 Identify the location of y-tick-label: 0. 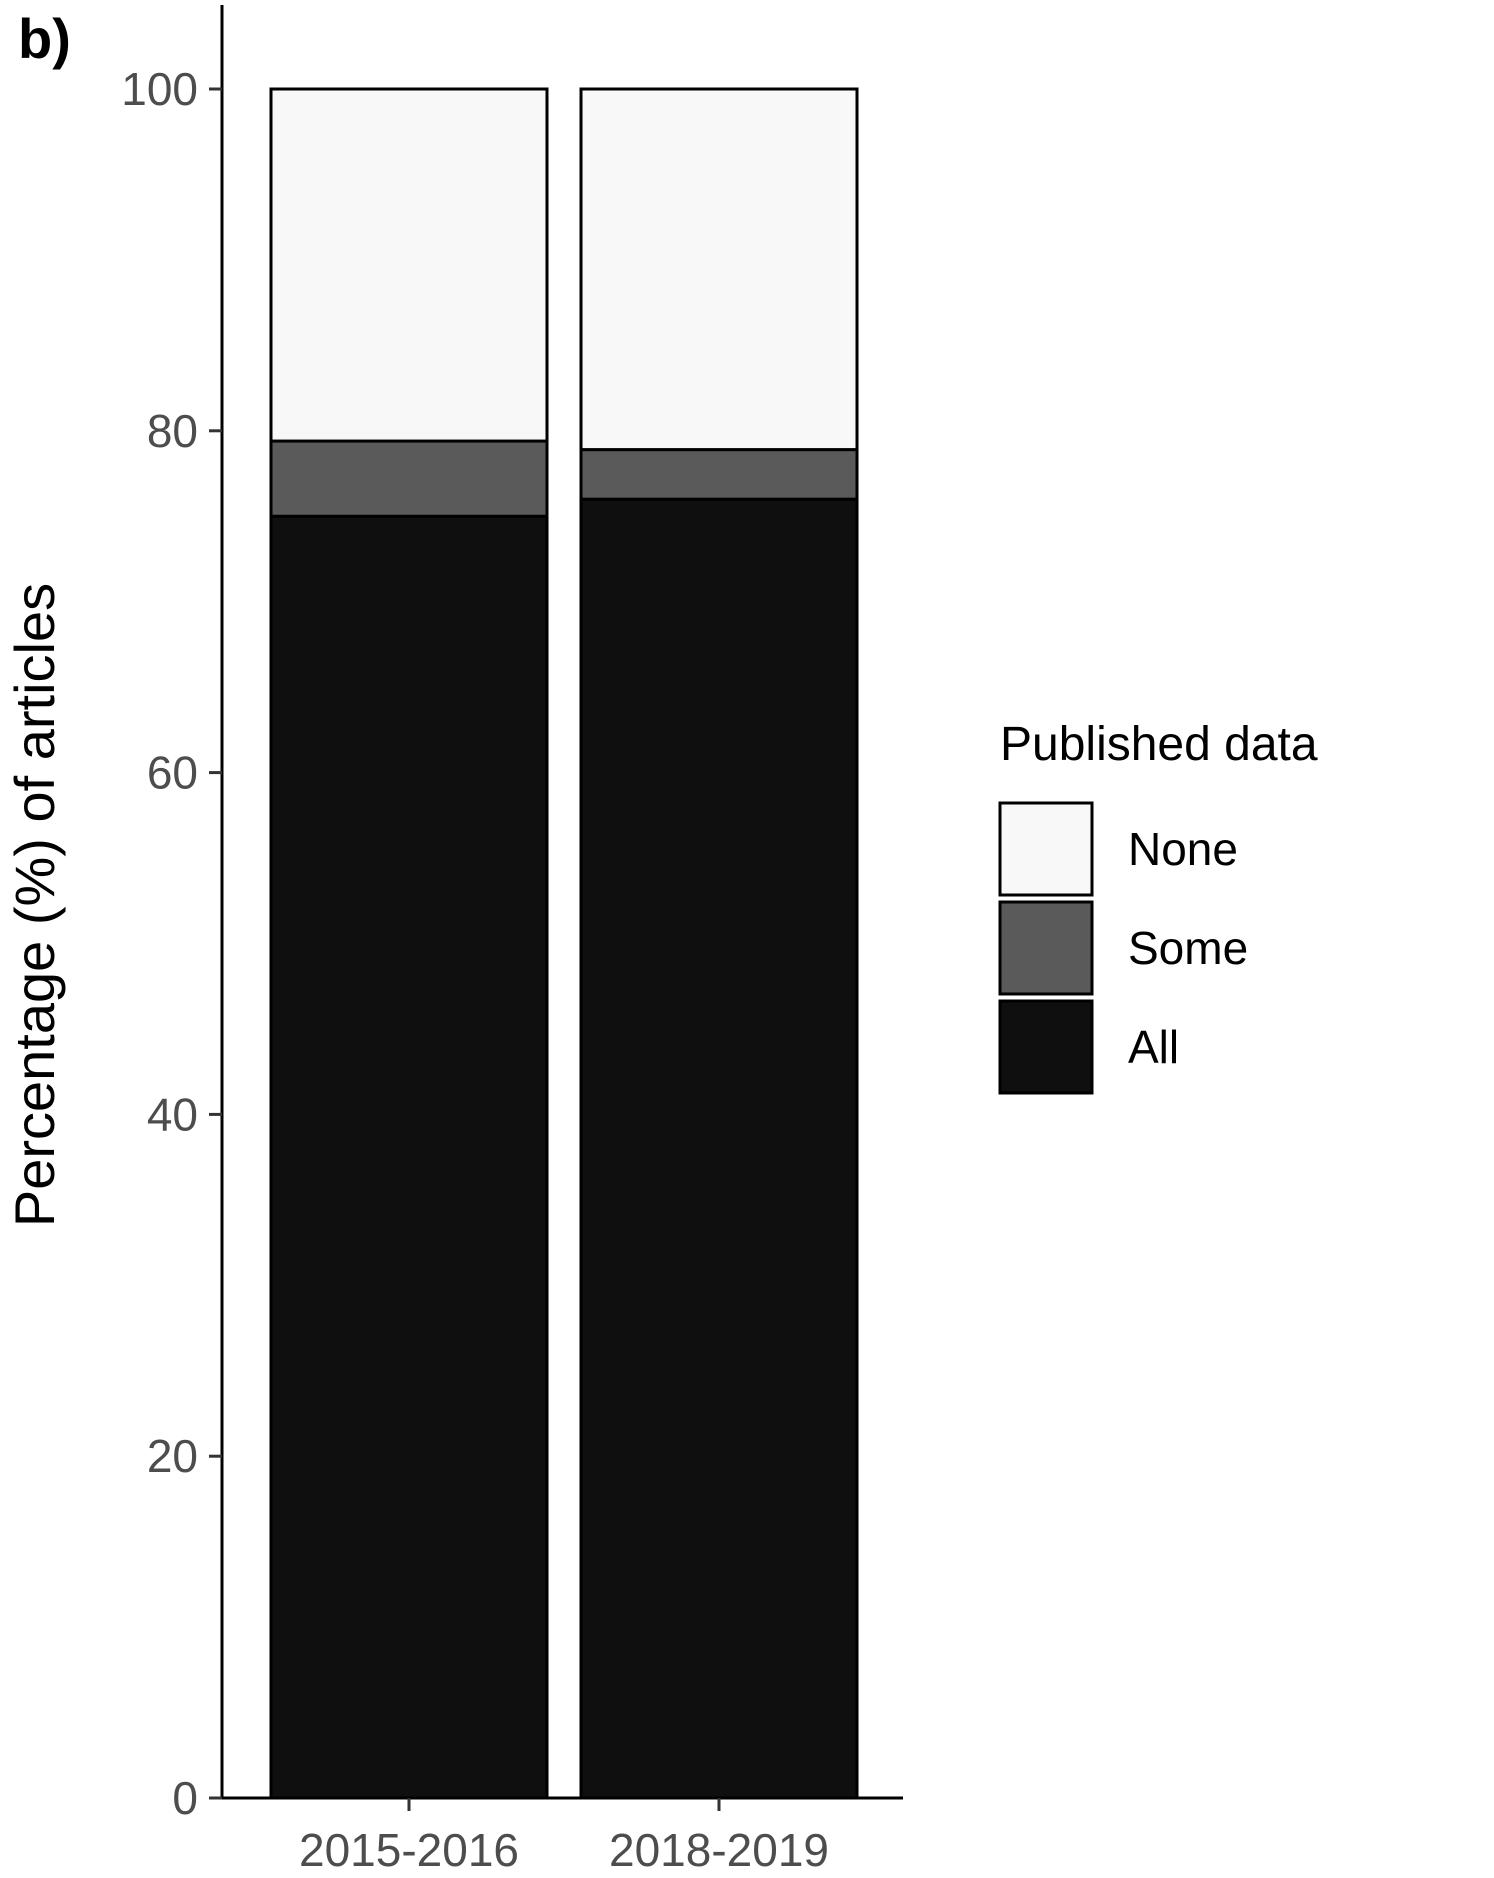
(185, 1798).